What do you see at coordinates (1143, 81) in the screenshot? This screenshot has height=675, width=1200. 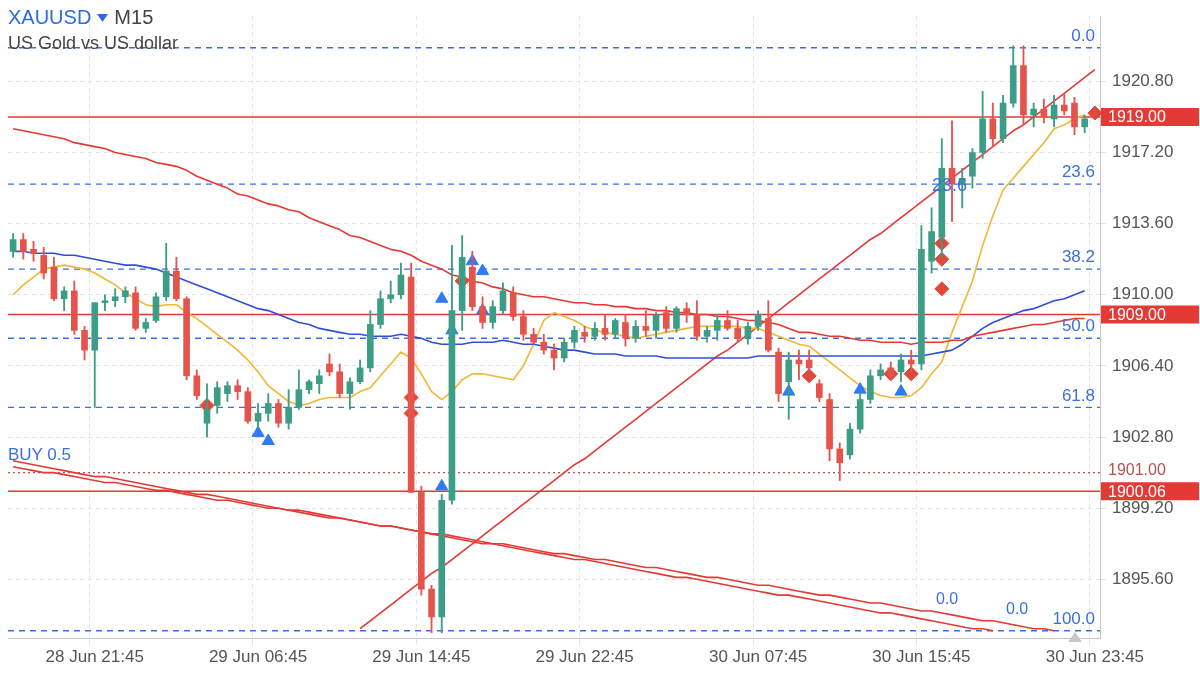 I see `y-tick-label: 1920.80` at bounding box center [1143, 81].